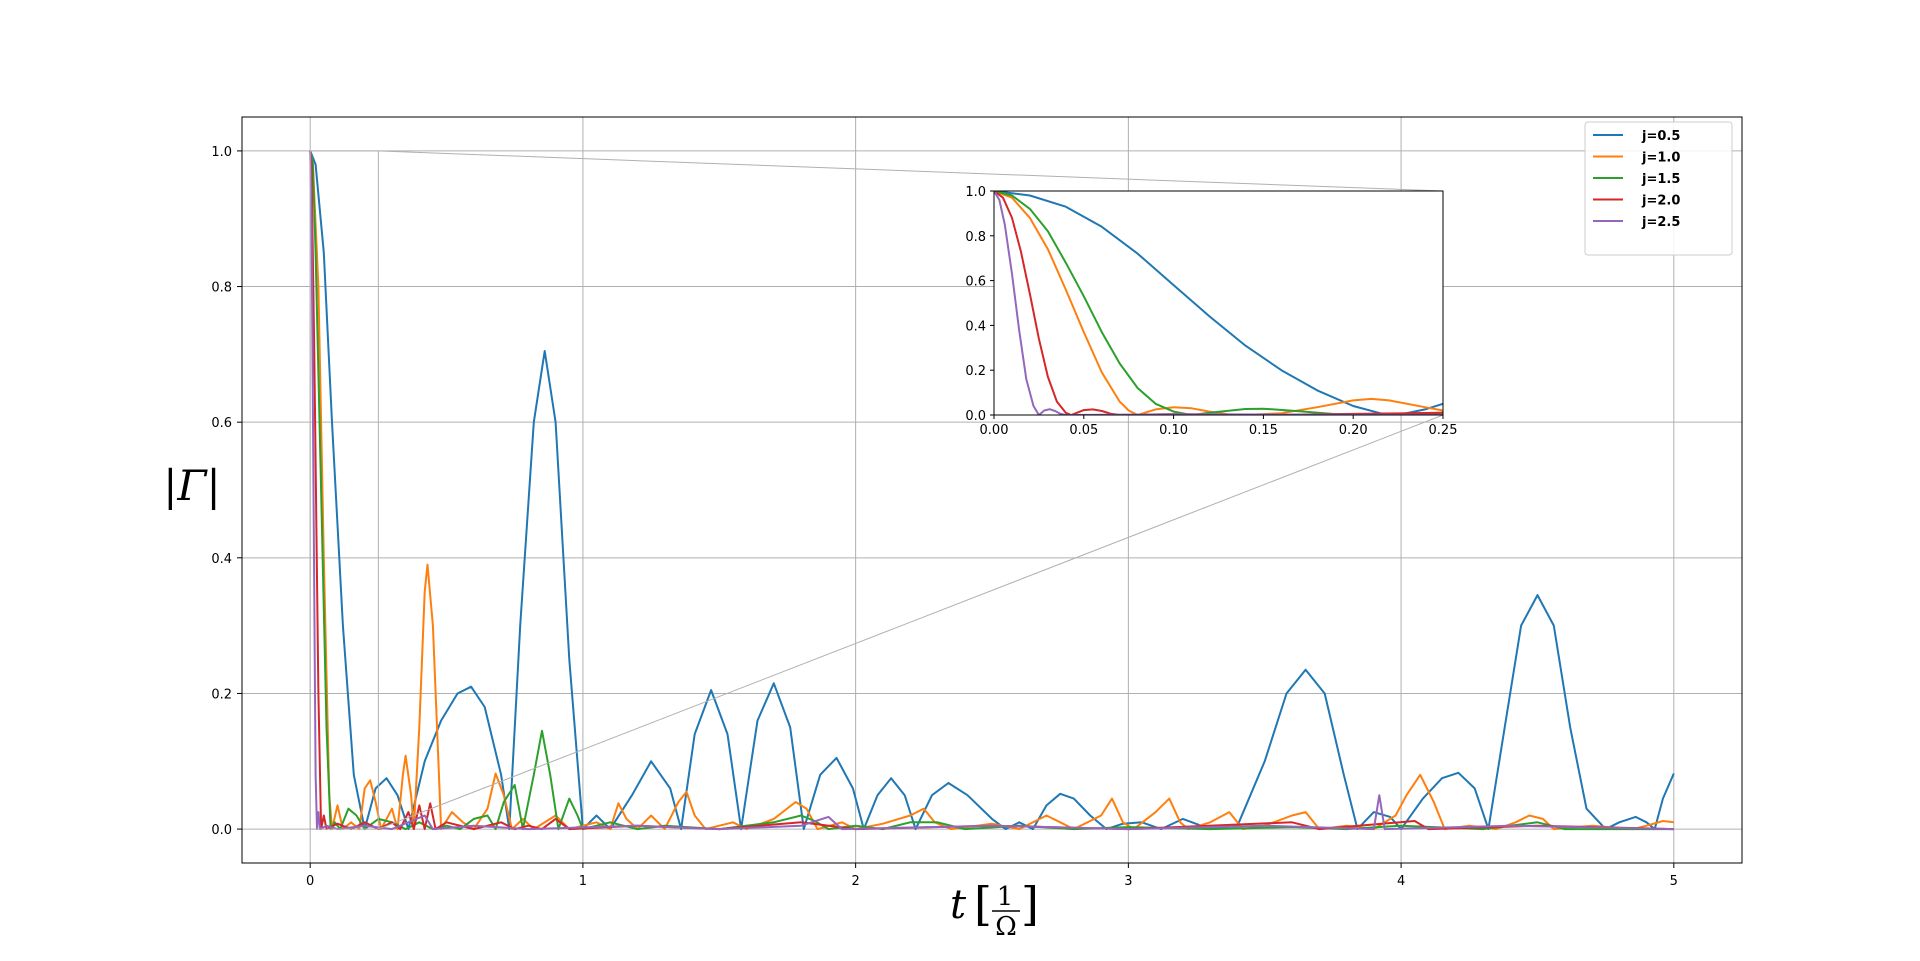 Image resolution: width=1920 pixels, height=961 pixels. I want to click on x-axis-label-var: t, so click(958, 905).